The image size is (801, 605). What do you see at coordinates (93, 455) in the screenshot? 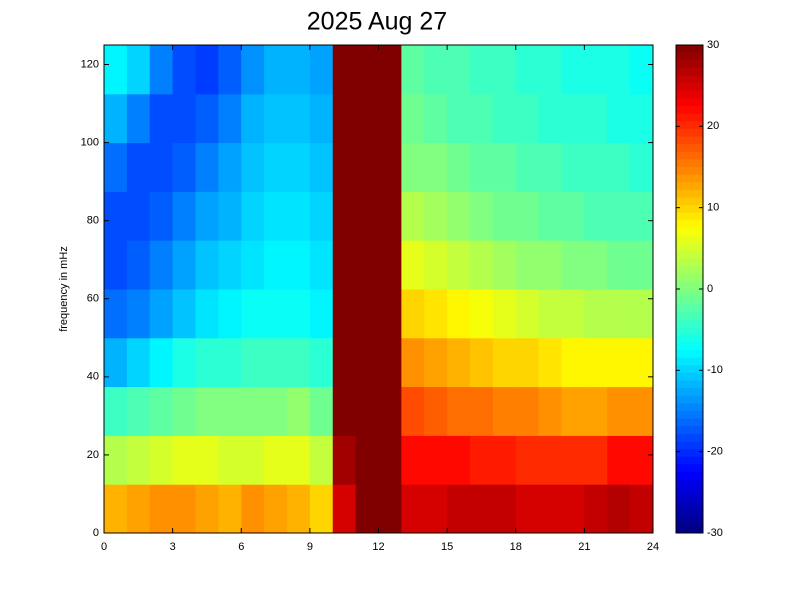
I see `y-tick-label: 20` at bounding box center [93, 455].